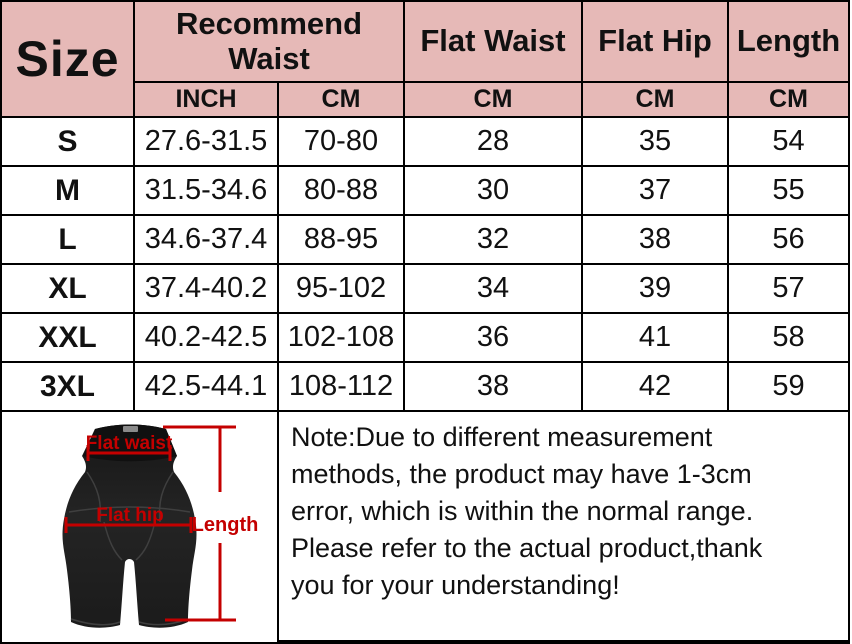 Image resolution: width=852 pixels, height=644 pixels. I want to click on waist-inch-value: 40.2-42.5, so click(206, 337).